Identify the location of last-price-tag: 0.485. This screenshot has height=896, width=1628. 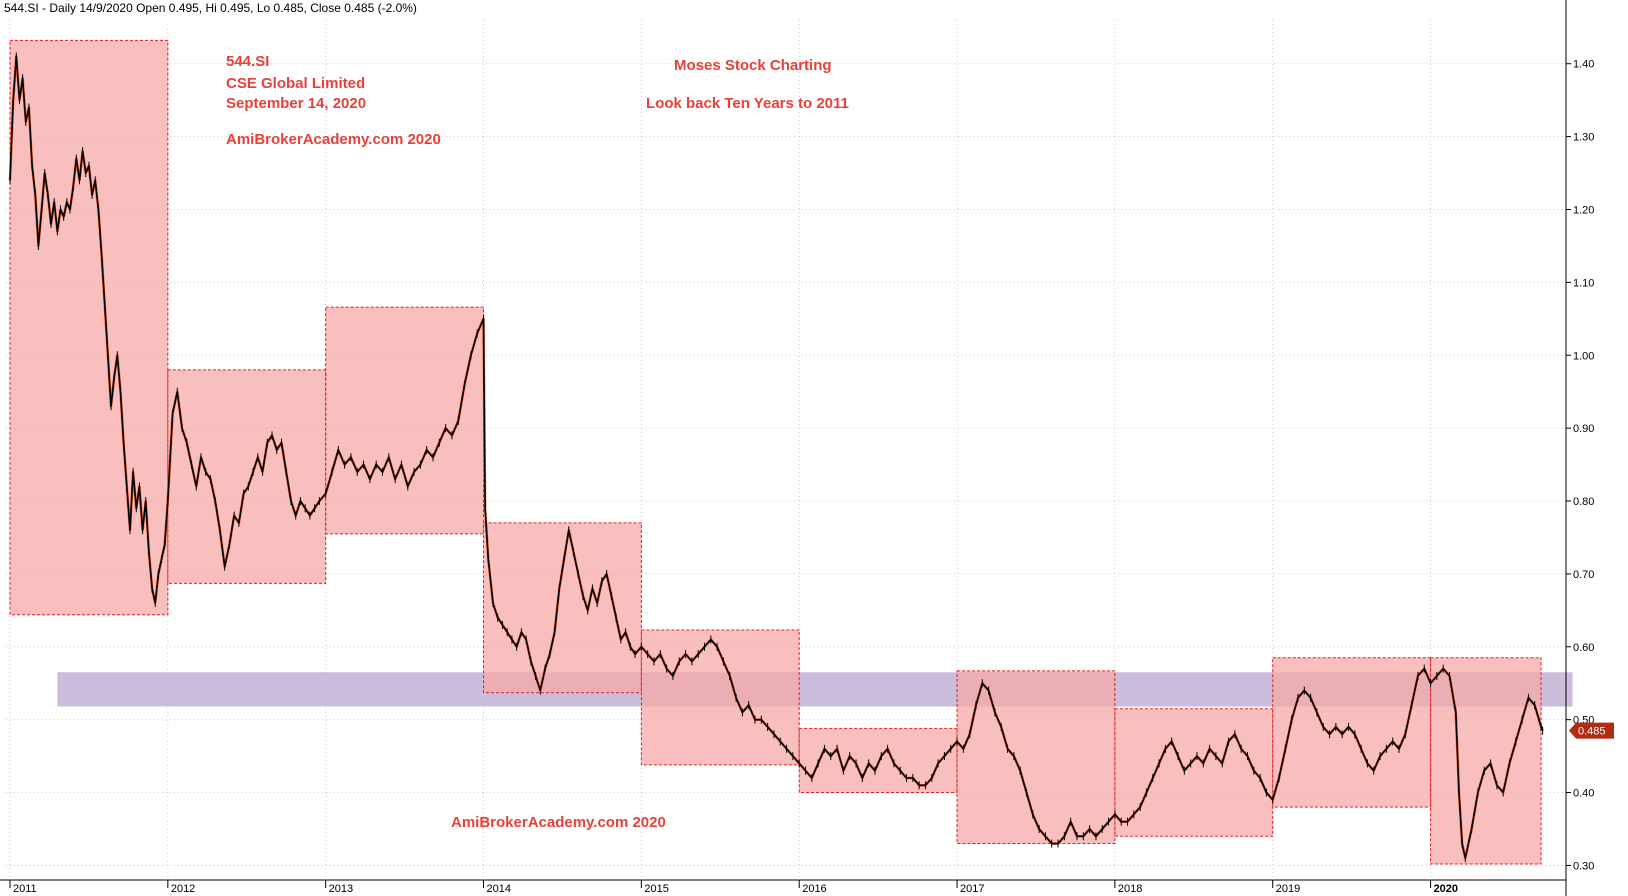
(1591, 730).